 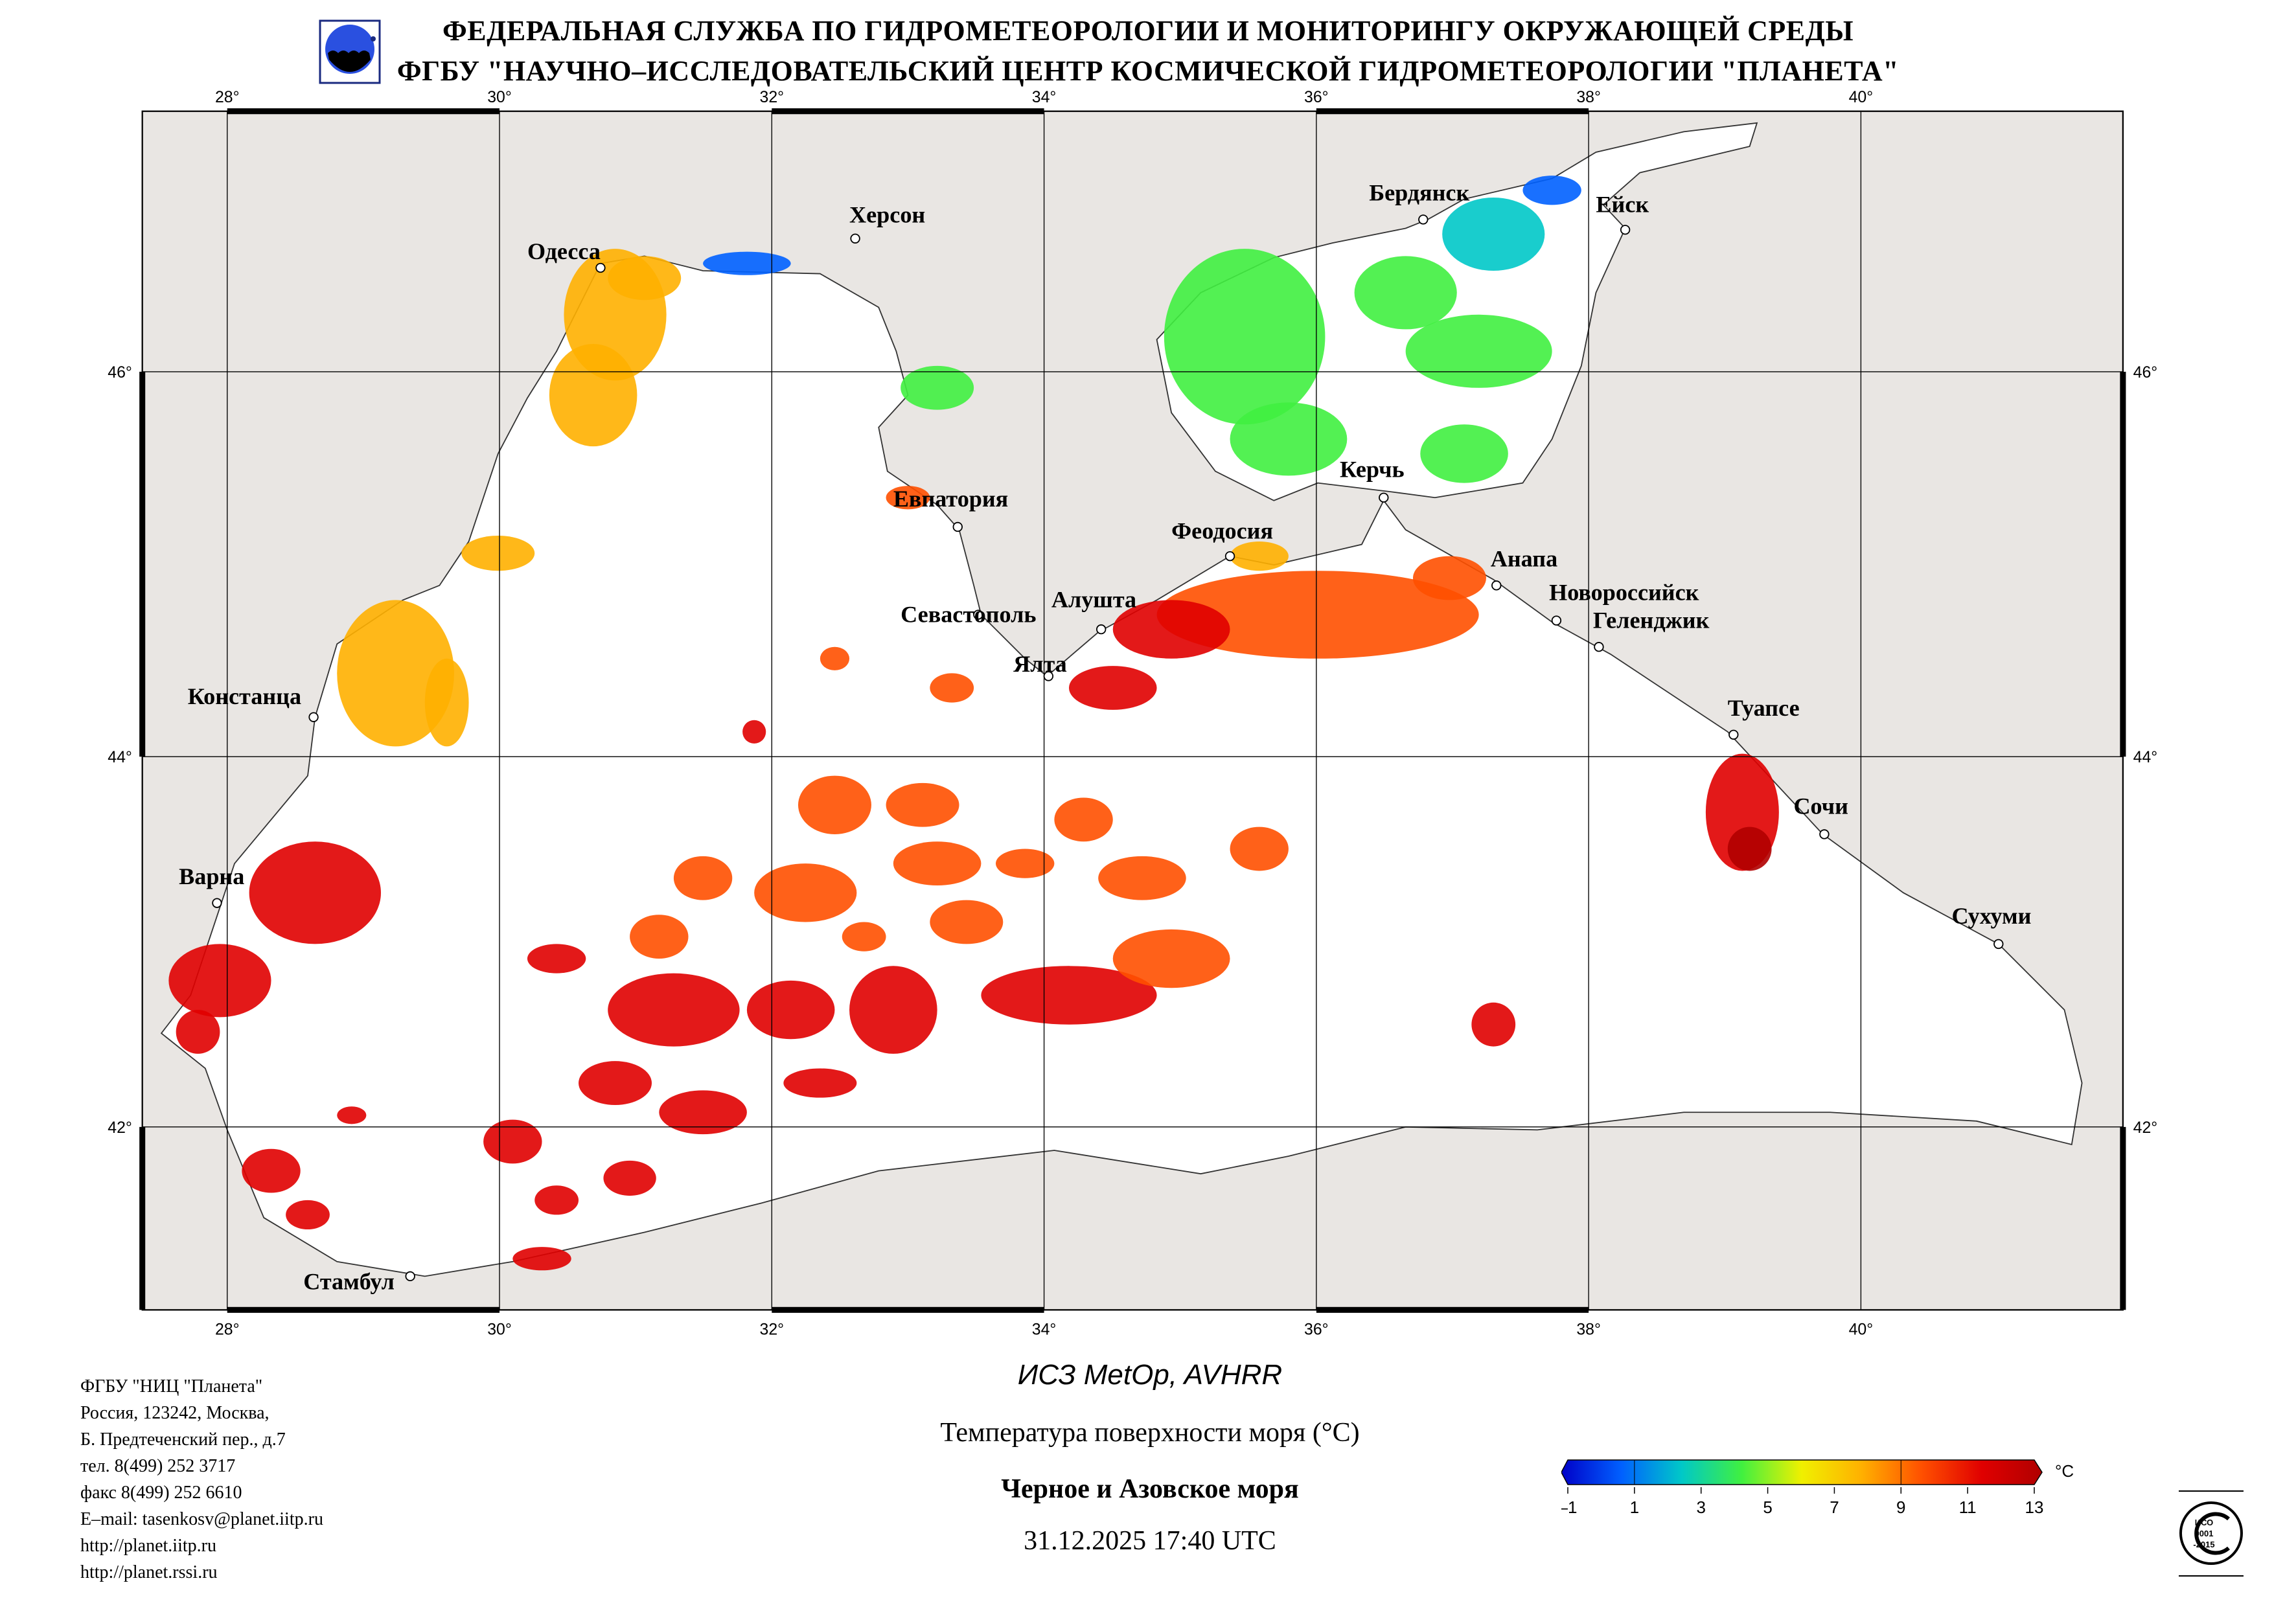 What do you see at coordinates (183, 1440) in the screenshot?
I see `address-line: Б. Предтеченский пер., д.7` at bounding box center [183, 1440].